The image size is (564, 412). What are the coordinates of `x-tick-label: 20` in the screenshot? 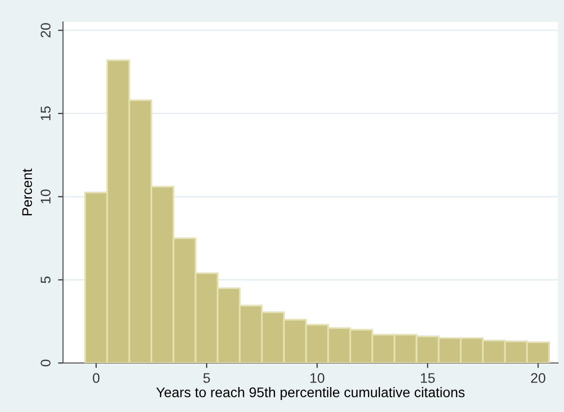 It's located at (538, 378).